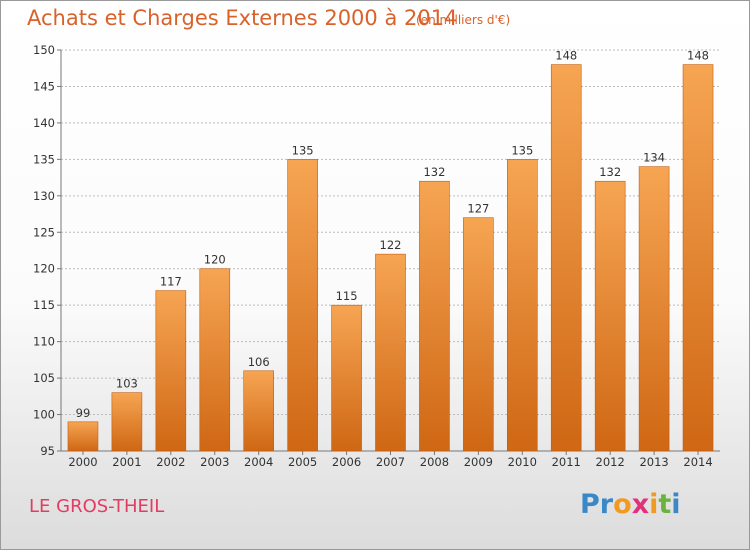 The width and height of the screenshot is (750, 550). I want to click on place-name: LE GROS-THEIL, so click(97, 506).